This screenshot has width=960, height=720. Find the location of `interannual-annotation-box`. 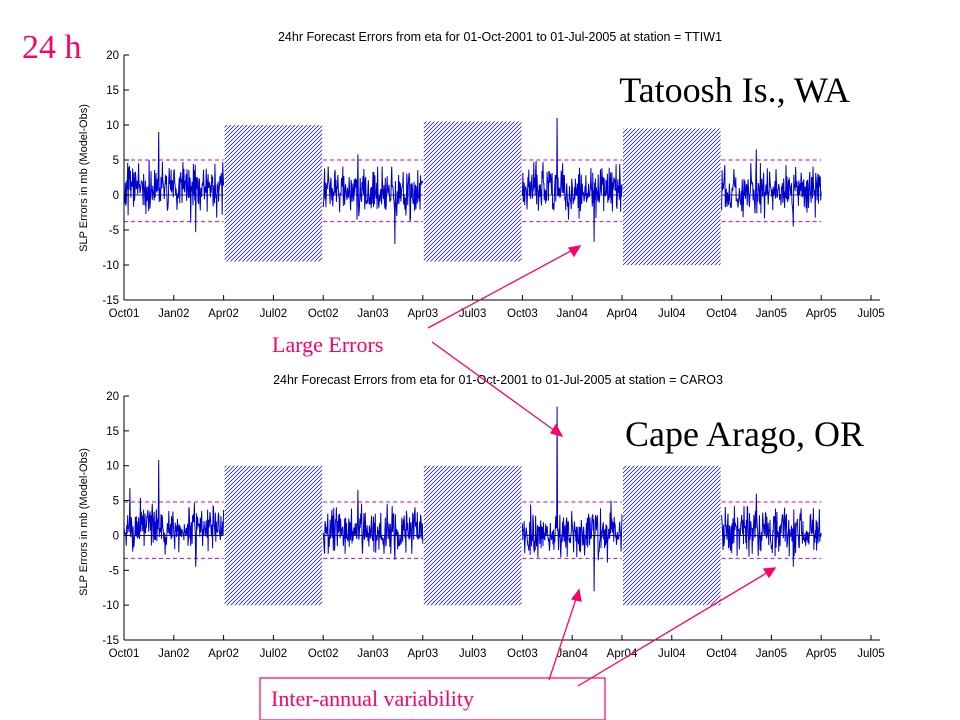

interannual-annotation-box is located at coordinates (432, 698).